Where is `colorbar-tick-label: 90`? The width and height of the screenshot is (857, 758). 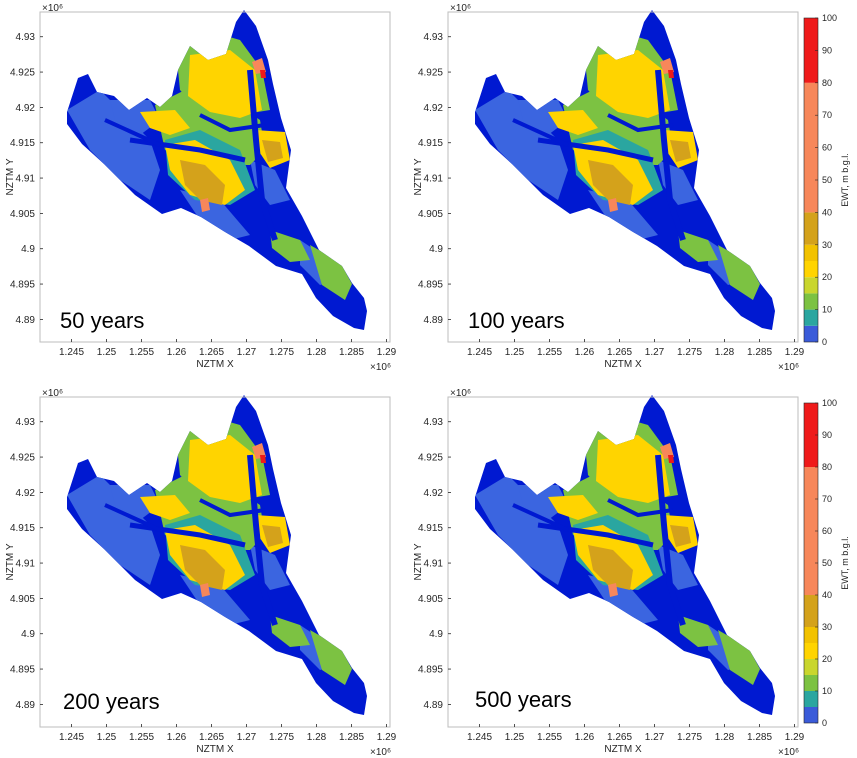
colorbar-tick-label: 90 is located at coordinates (827, 50).